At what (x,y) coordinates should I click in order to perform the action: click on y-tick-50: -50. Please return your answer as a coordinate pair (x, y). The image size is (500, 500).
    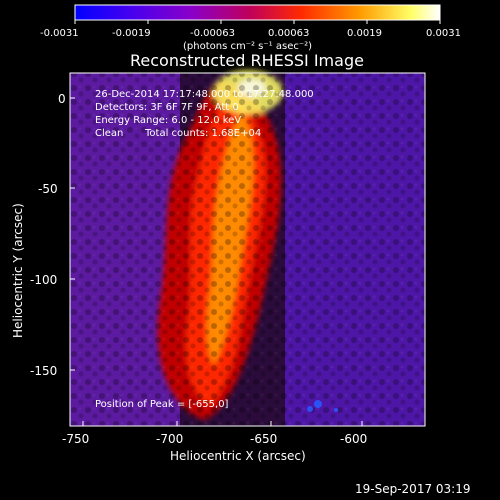
    Looking at the image, I should click on (48, 189).